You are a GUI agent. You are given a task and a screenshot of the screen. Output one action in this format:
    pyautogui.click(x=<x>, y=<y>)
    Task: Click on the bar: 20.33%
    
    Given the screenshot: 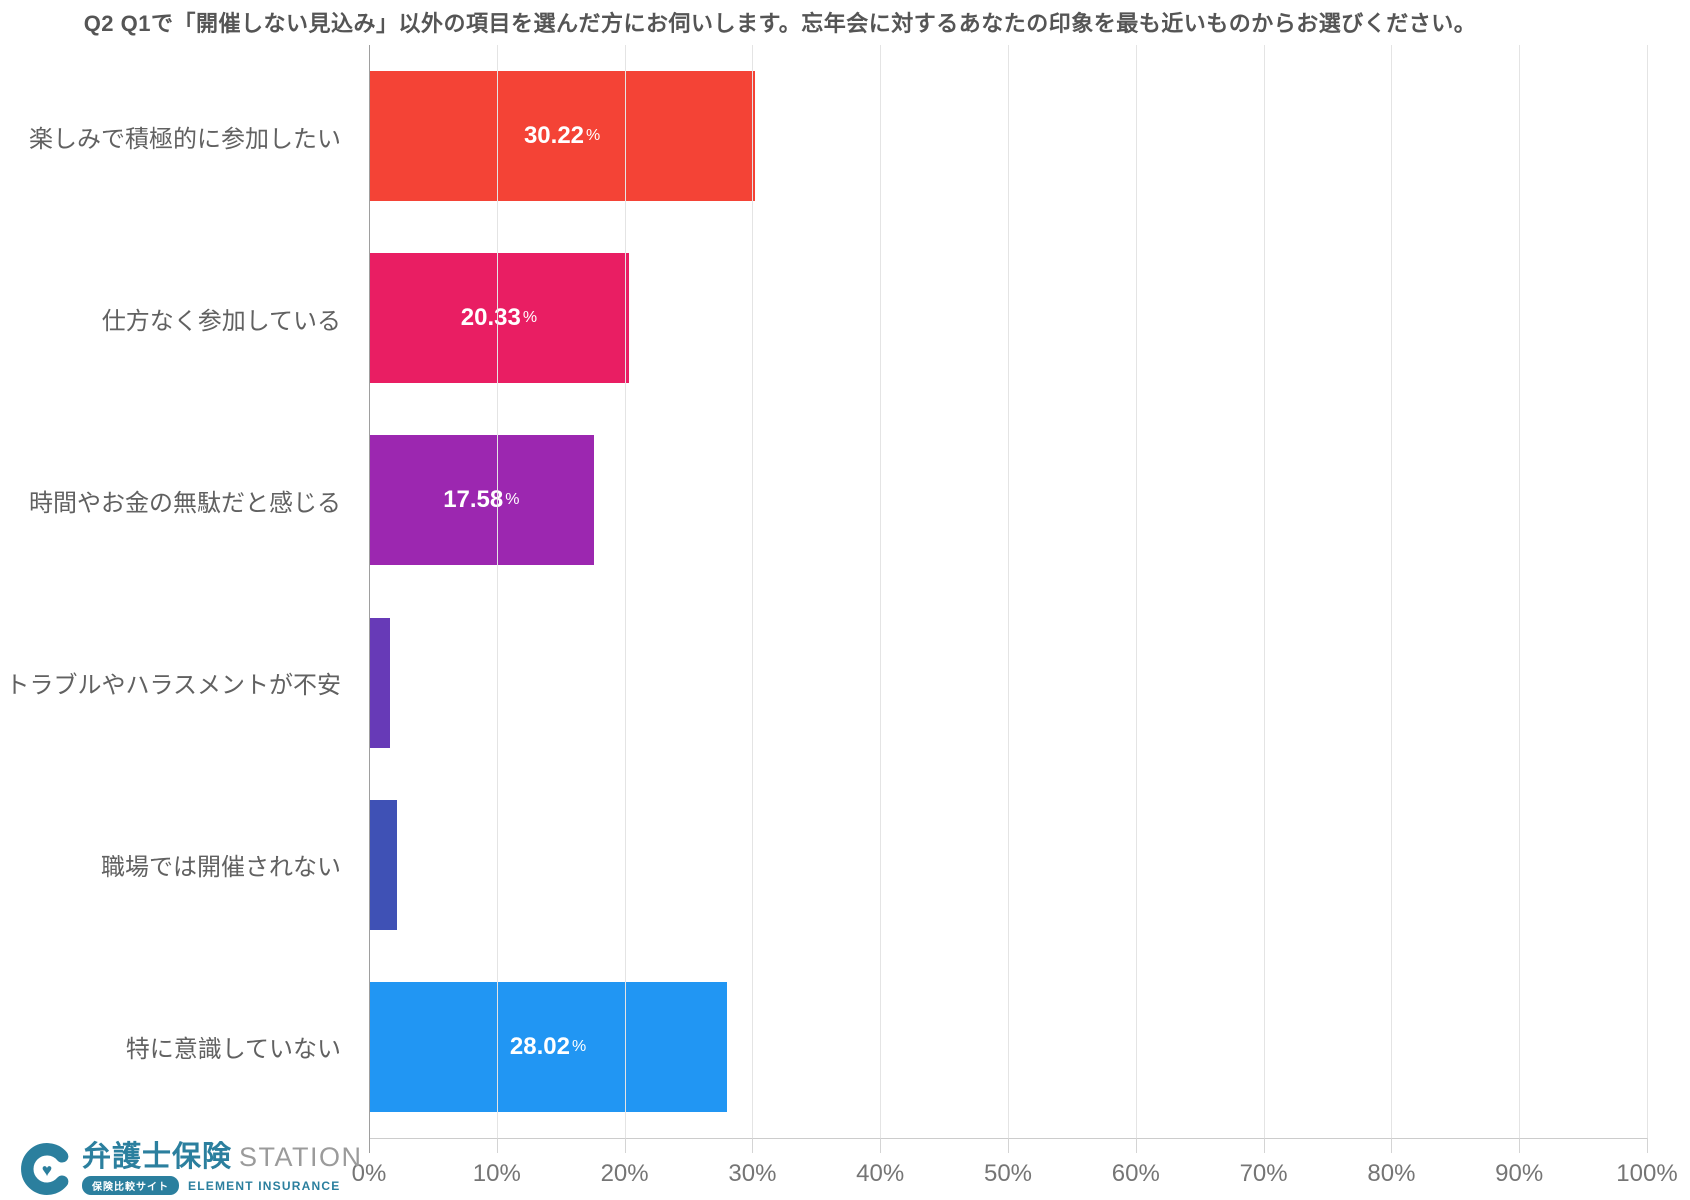 What is the action you would take?
    pyautogui.click(x=499, y=318)
    